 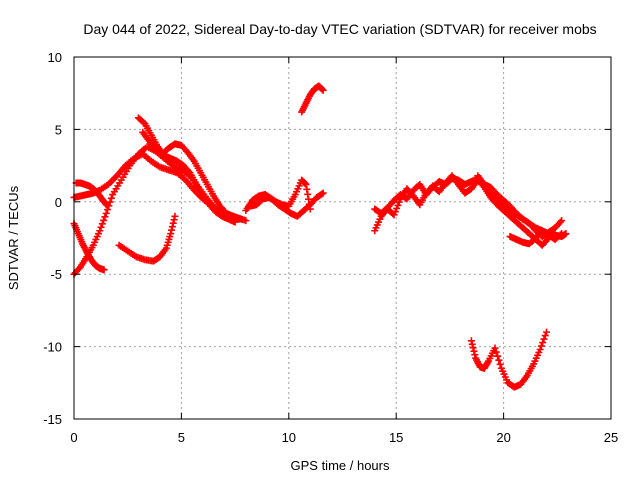 I want to click on x-tick-label: 20, so click(x=503, y=437).